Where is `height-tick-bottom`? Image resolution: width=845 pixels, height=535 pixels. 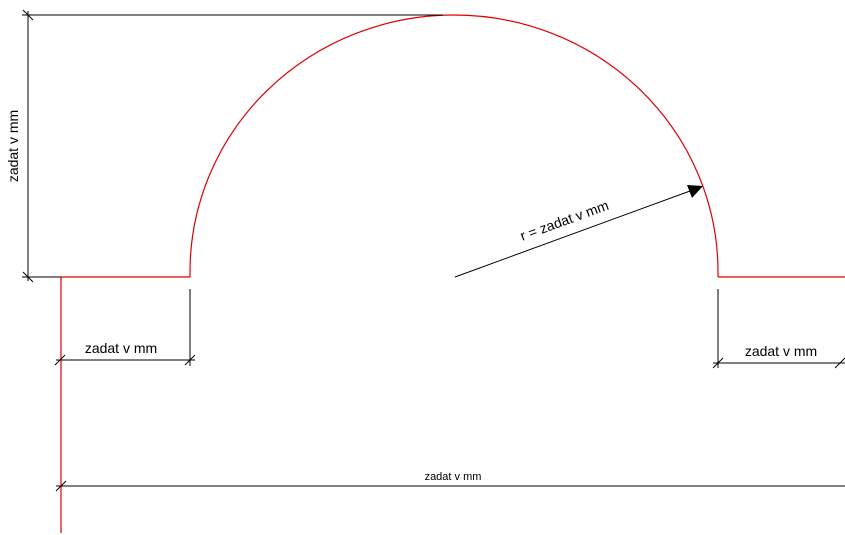
height-tick-bottom is located at coordinates (28, 277).